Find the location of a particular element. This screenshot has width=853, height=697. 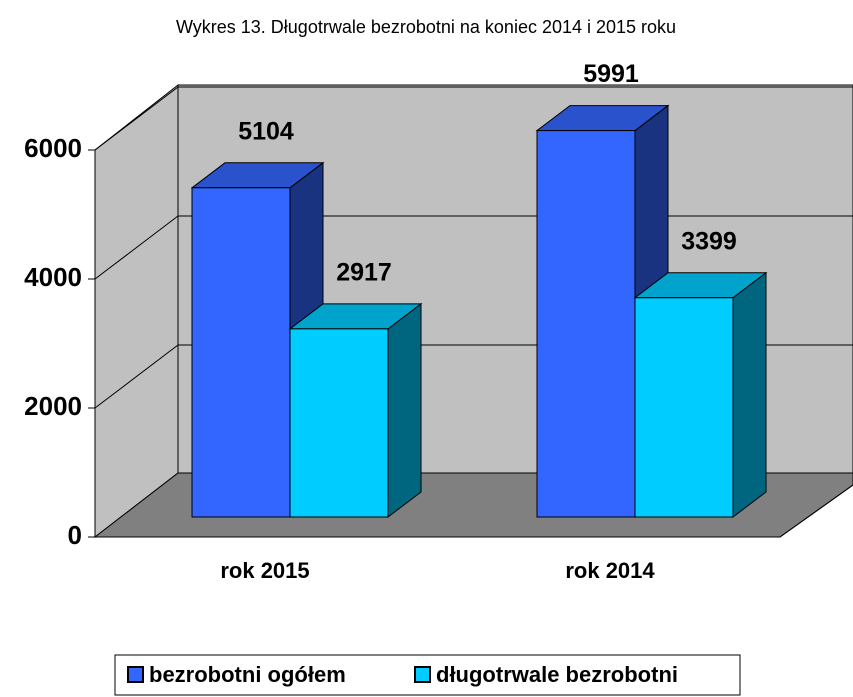

y-tick-label: 4000 is located at coordinates (53, 277).